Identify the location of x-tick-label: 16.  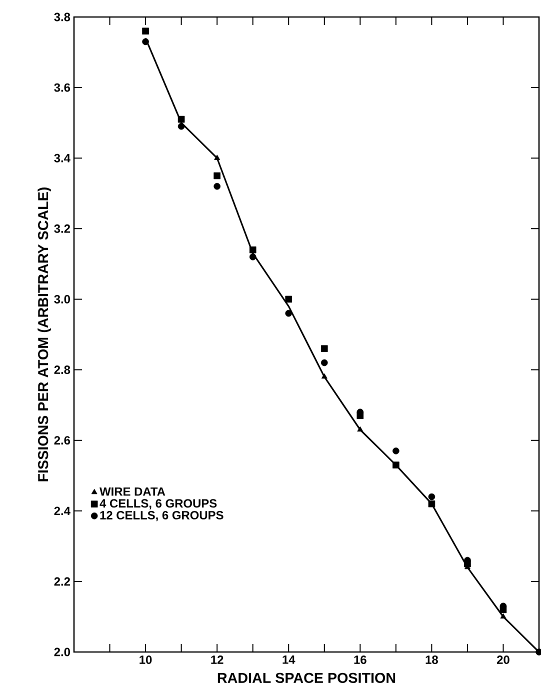
(360, 660).